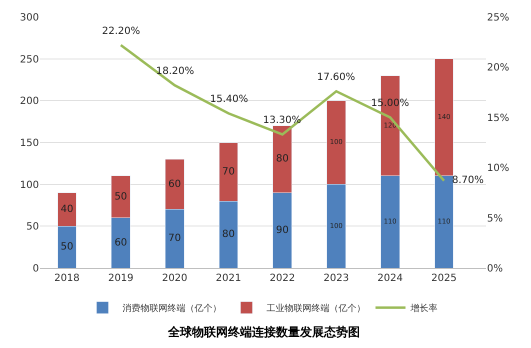 The height and width of the screenshot is (348, 531). What do you see at coordinates (336, 278) in the screenshot?
I see `x-tick-label: 2023` at bounding box center [336, 278].